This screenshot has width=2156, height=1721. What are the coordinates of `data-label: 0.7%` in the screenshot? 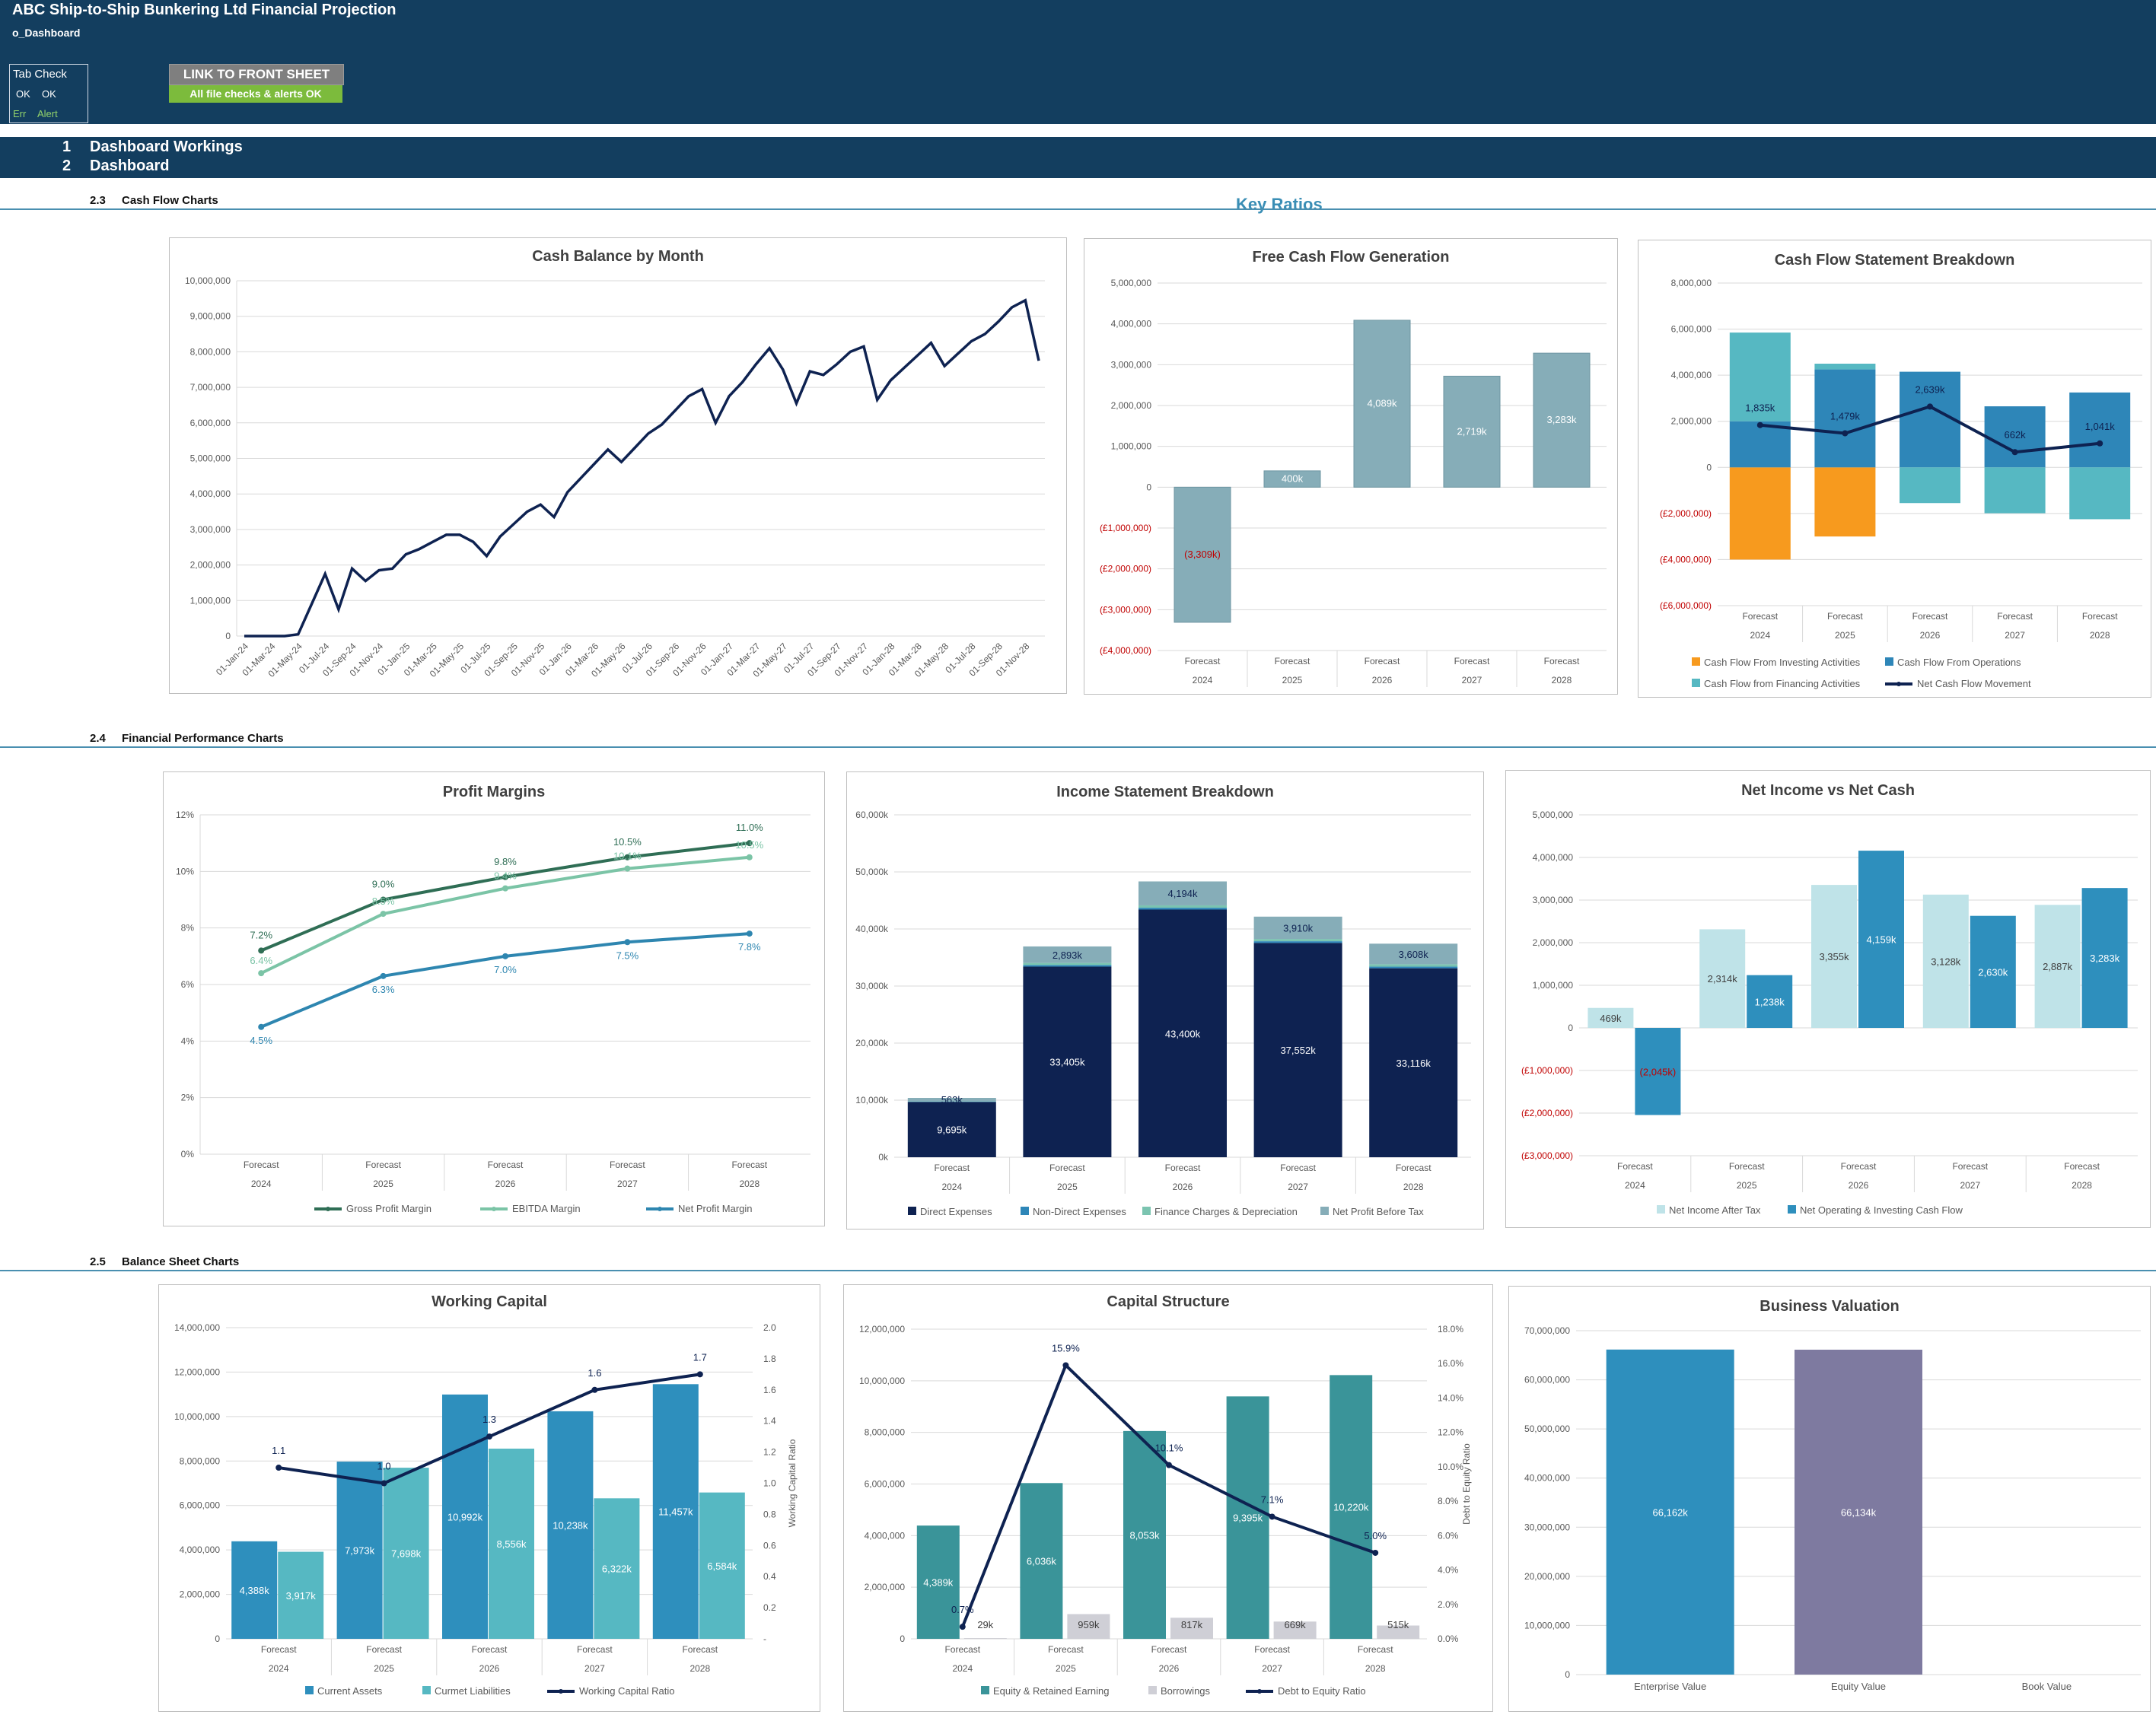 It's located at (963, 1609).